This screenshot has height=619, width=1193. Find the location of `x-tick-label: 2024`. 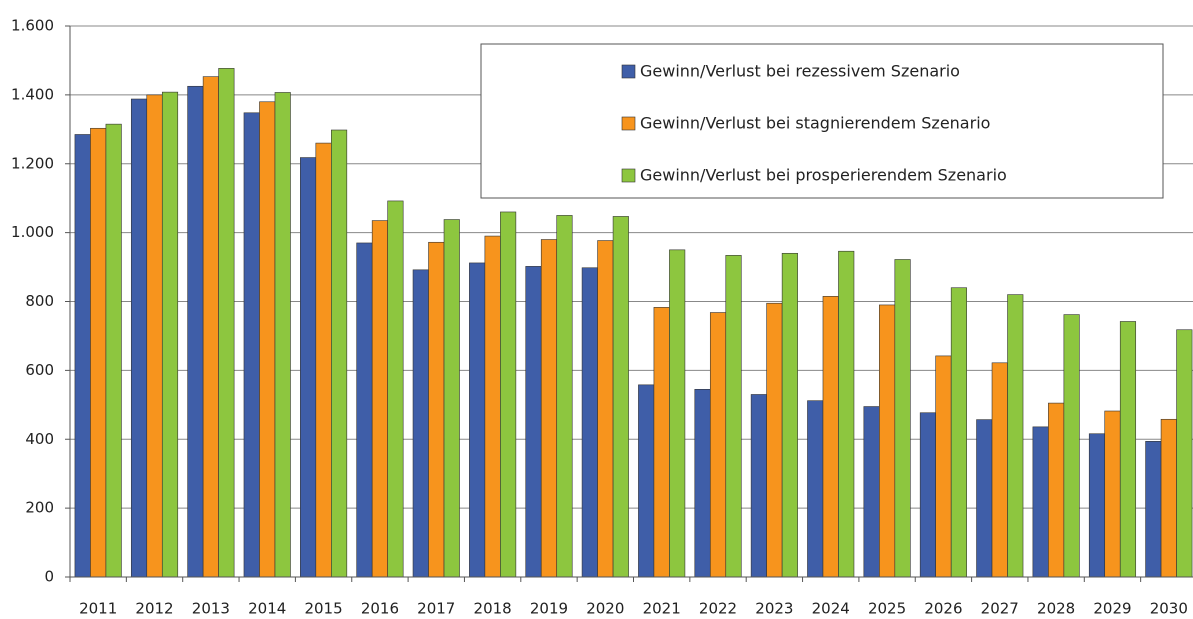

x-tick-label: 2024 is located at coordinates (831, 609).